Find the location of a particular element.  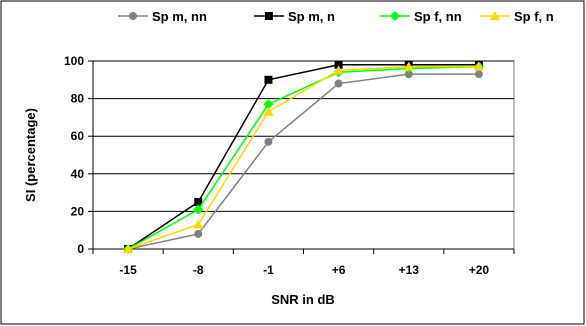

legend-label: Sp m, n is located at coordinates (311, 16).